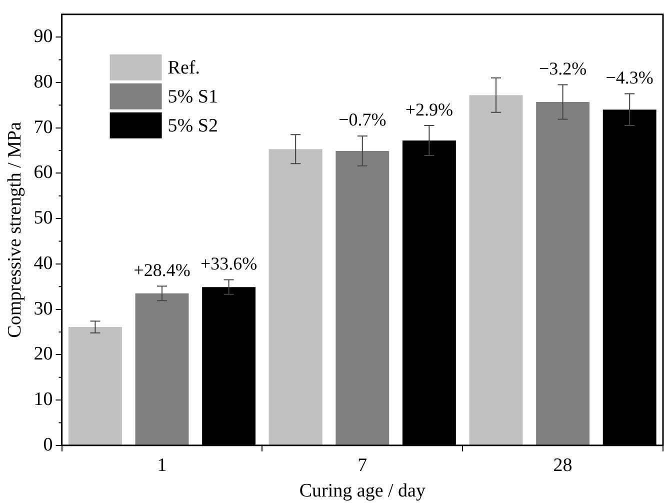 This screenshot has height=503, width=665. I want to click on y-tick-label: 40, so click(43, 263).